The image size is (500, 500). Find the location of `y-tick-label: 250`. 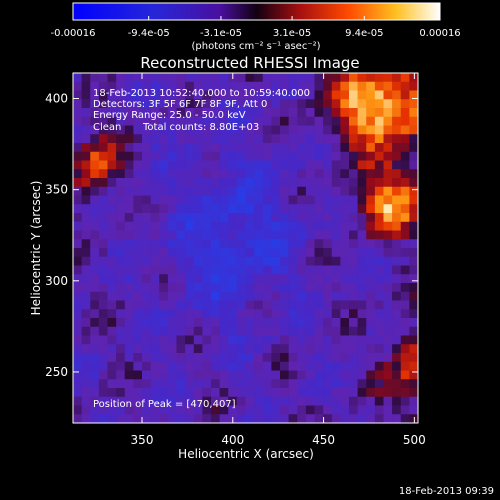

y-tick-label: 250 is located at coordinates (56, 372).